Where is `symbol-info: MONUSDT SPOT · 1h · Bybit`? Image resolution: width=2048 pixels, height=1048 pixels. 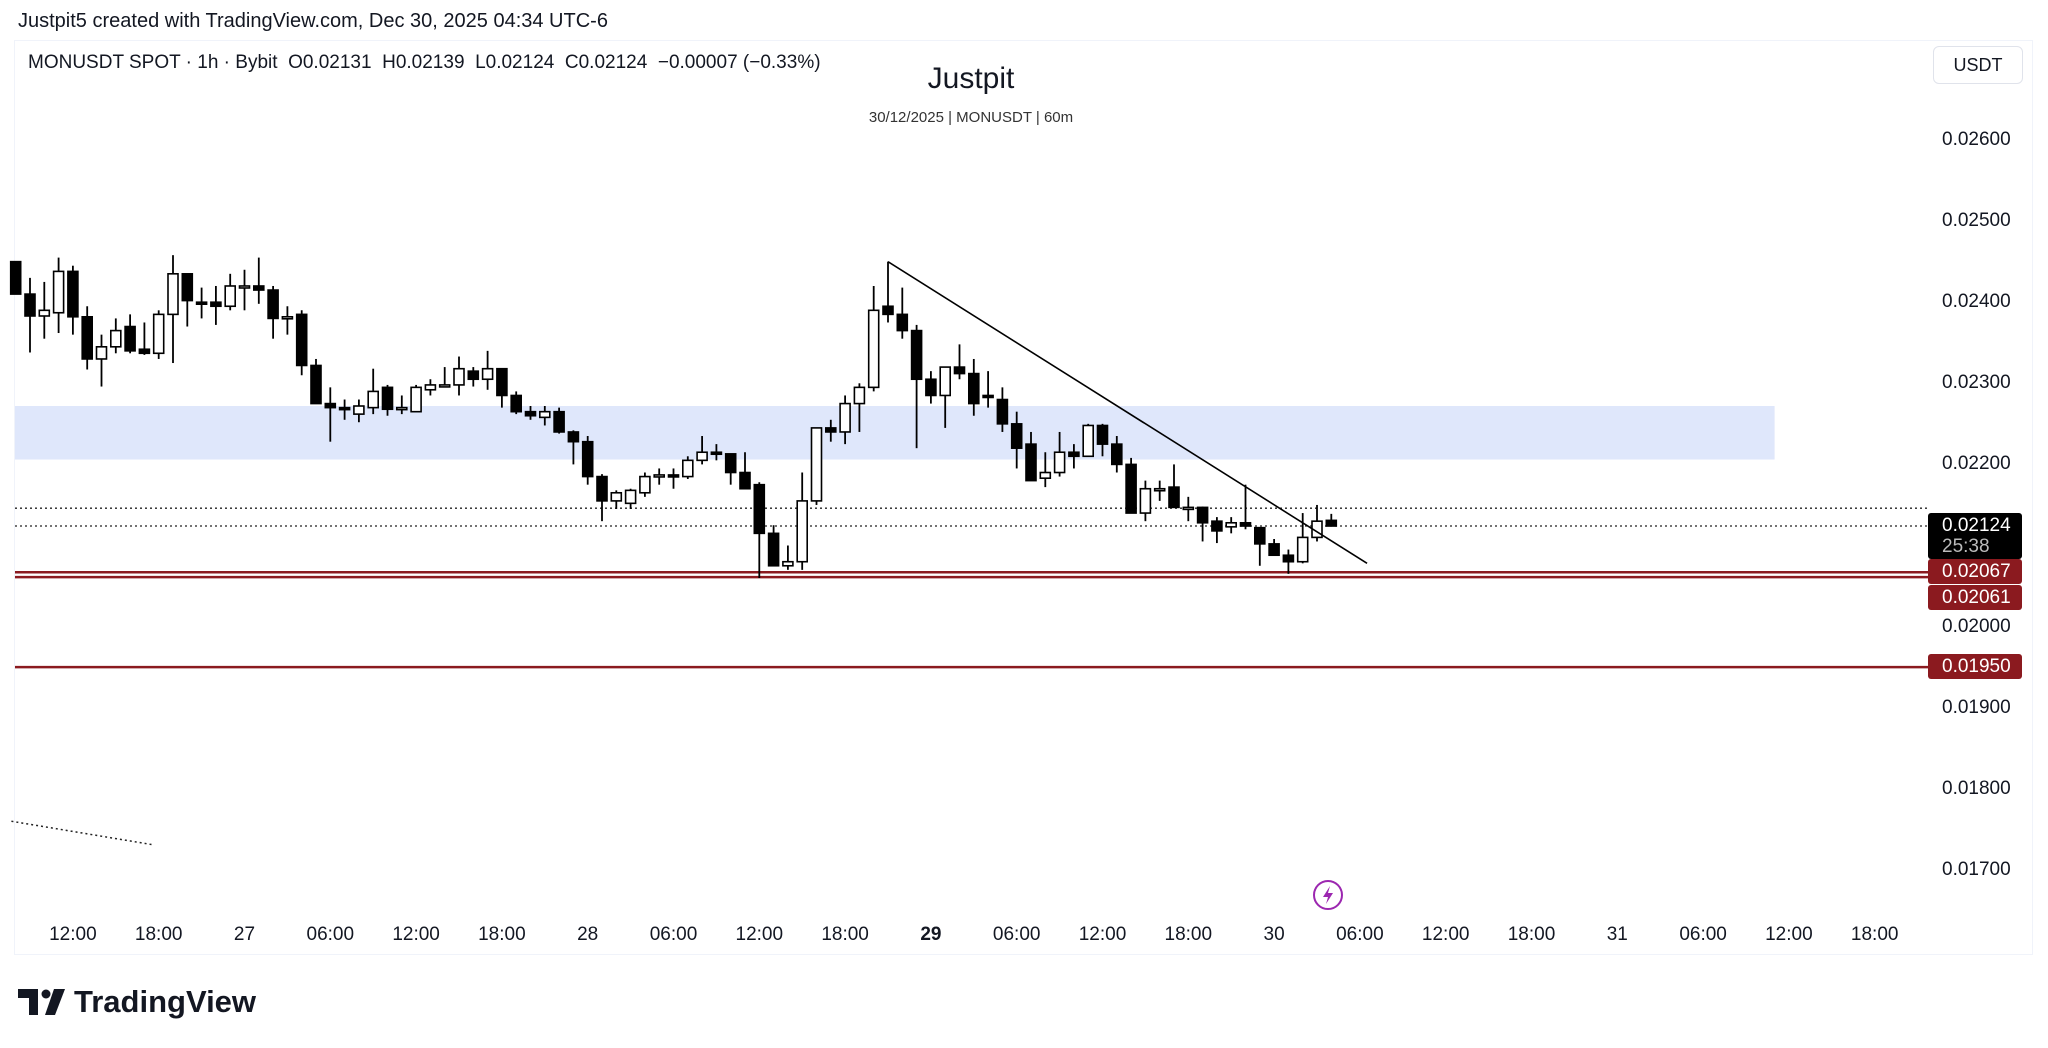
symbol-info: MONUSDT SPOT · 1h · Bybit is located at coordinates (153, 62).